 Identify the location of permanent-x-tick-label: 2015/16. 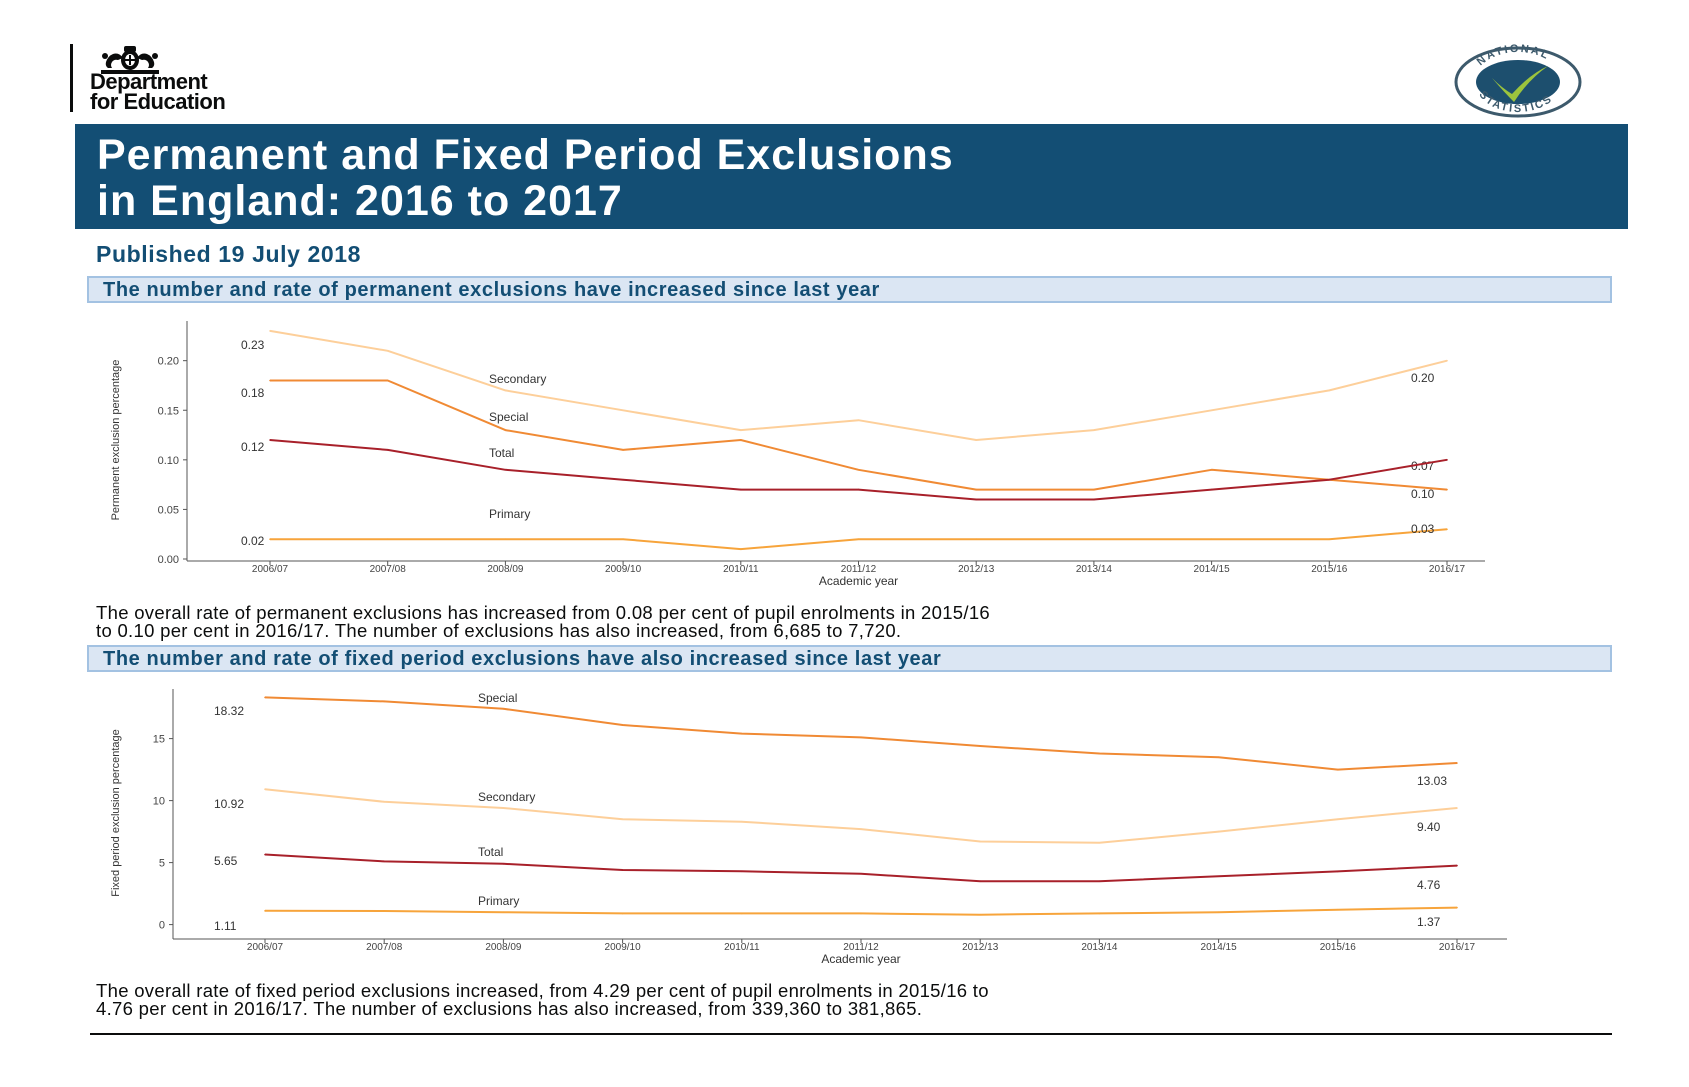
(1329, 569).